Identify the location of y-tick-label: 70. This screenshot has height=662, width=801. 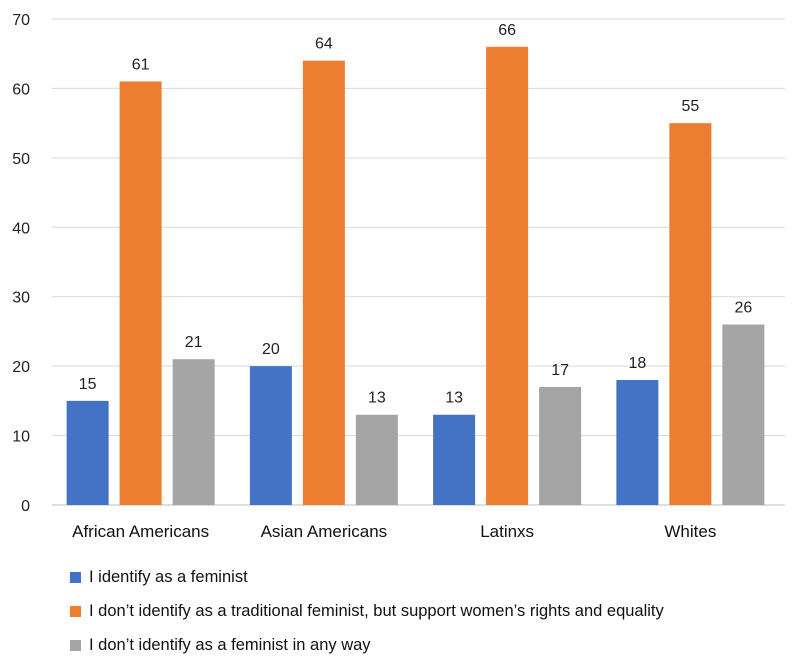
(21, 20).